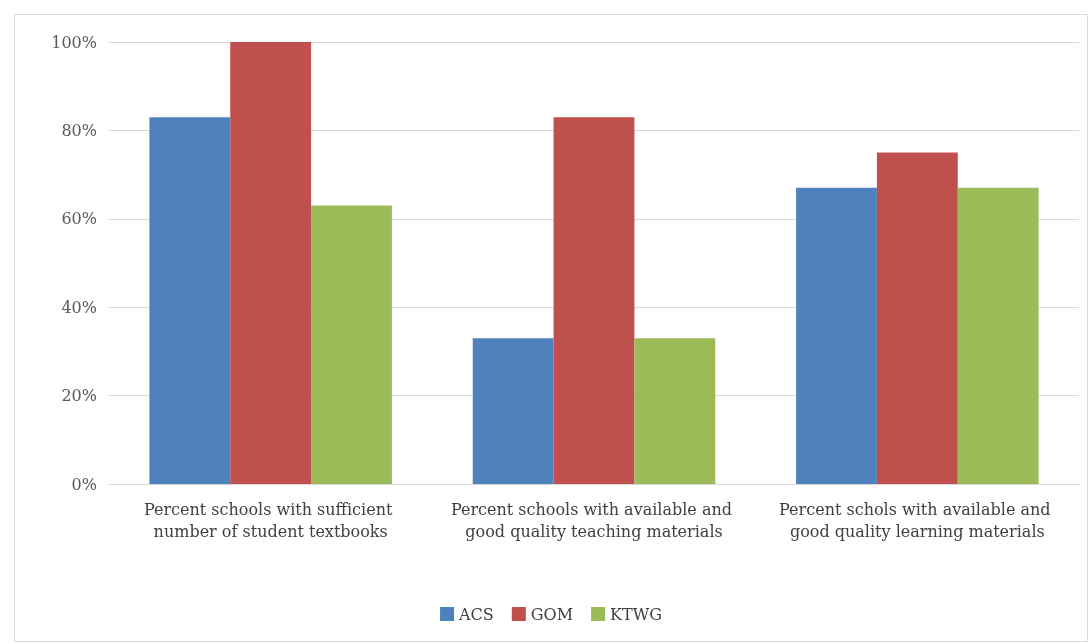 The height and width of the screenshot is (644, 1090). I want to click on x-tick-label: Percent schools with sufficient number of student textbooks, so click(270, 520).